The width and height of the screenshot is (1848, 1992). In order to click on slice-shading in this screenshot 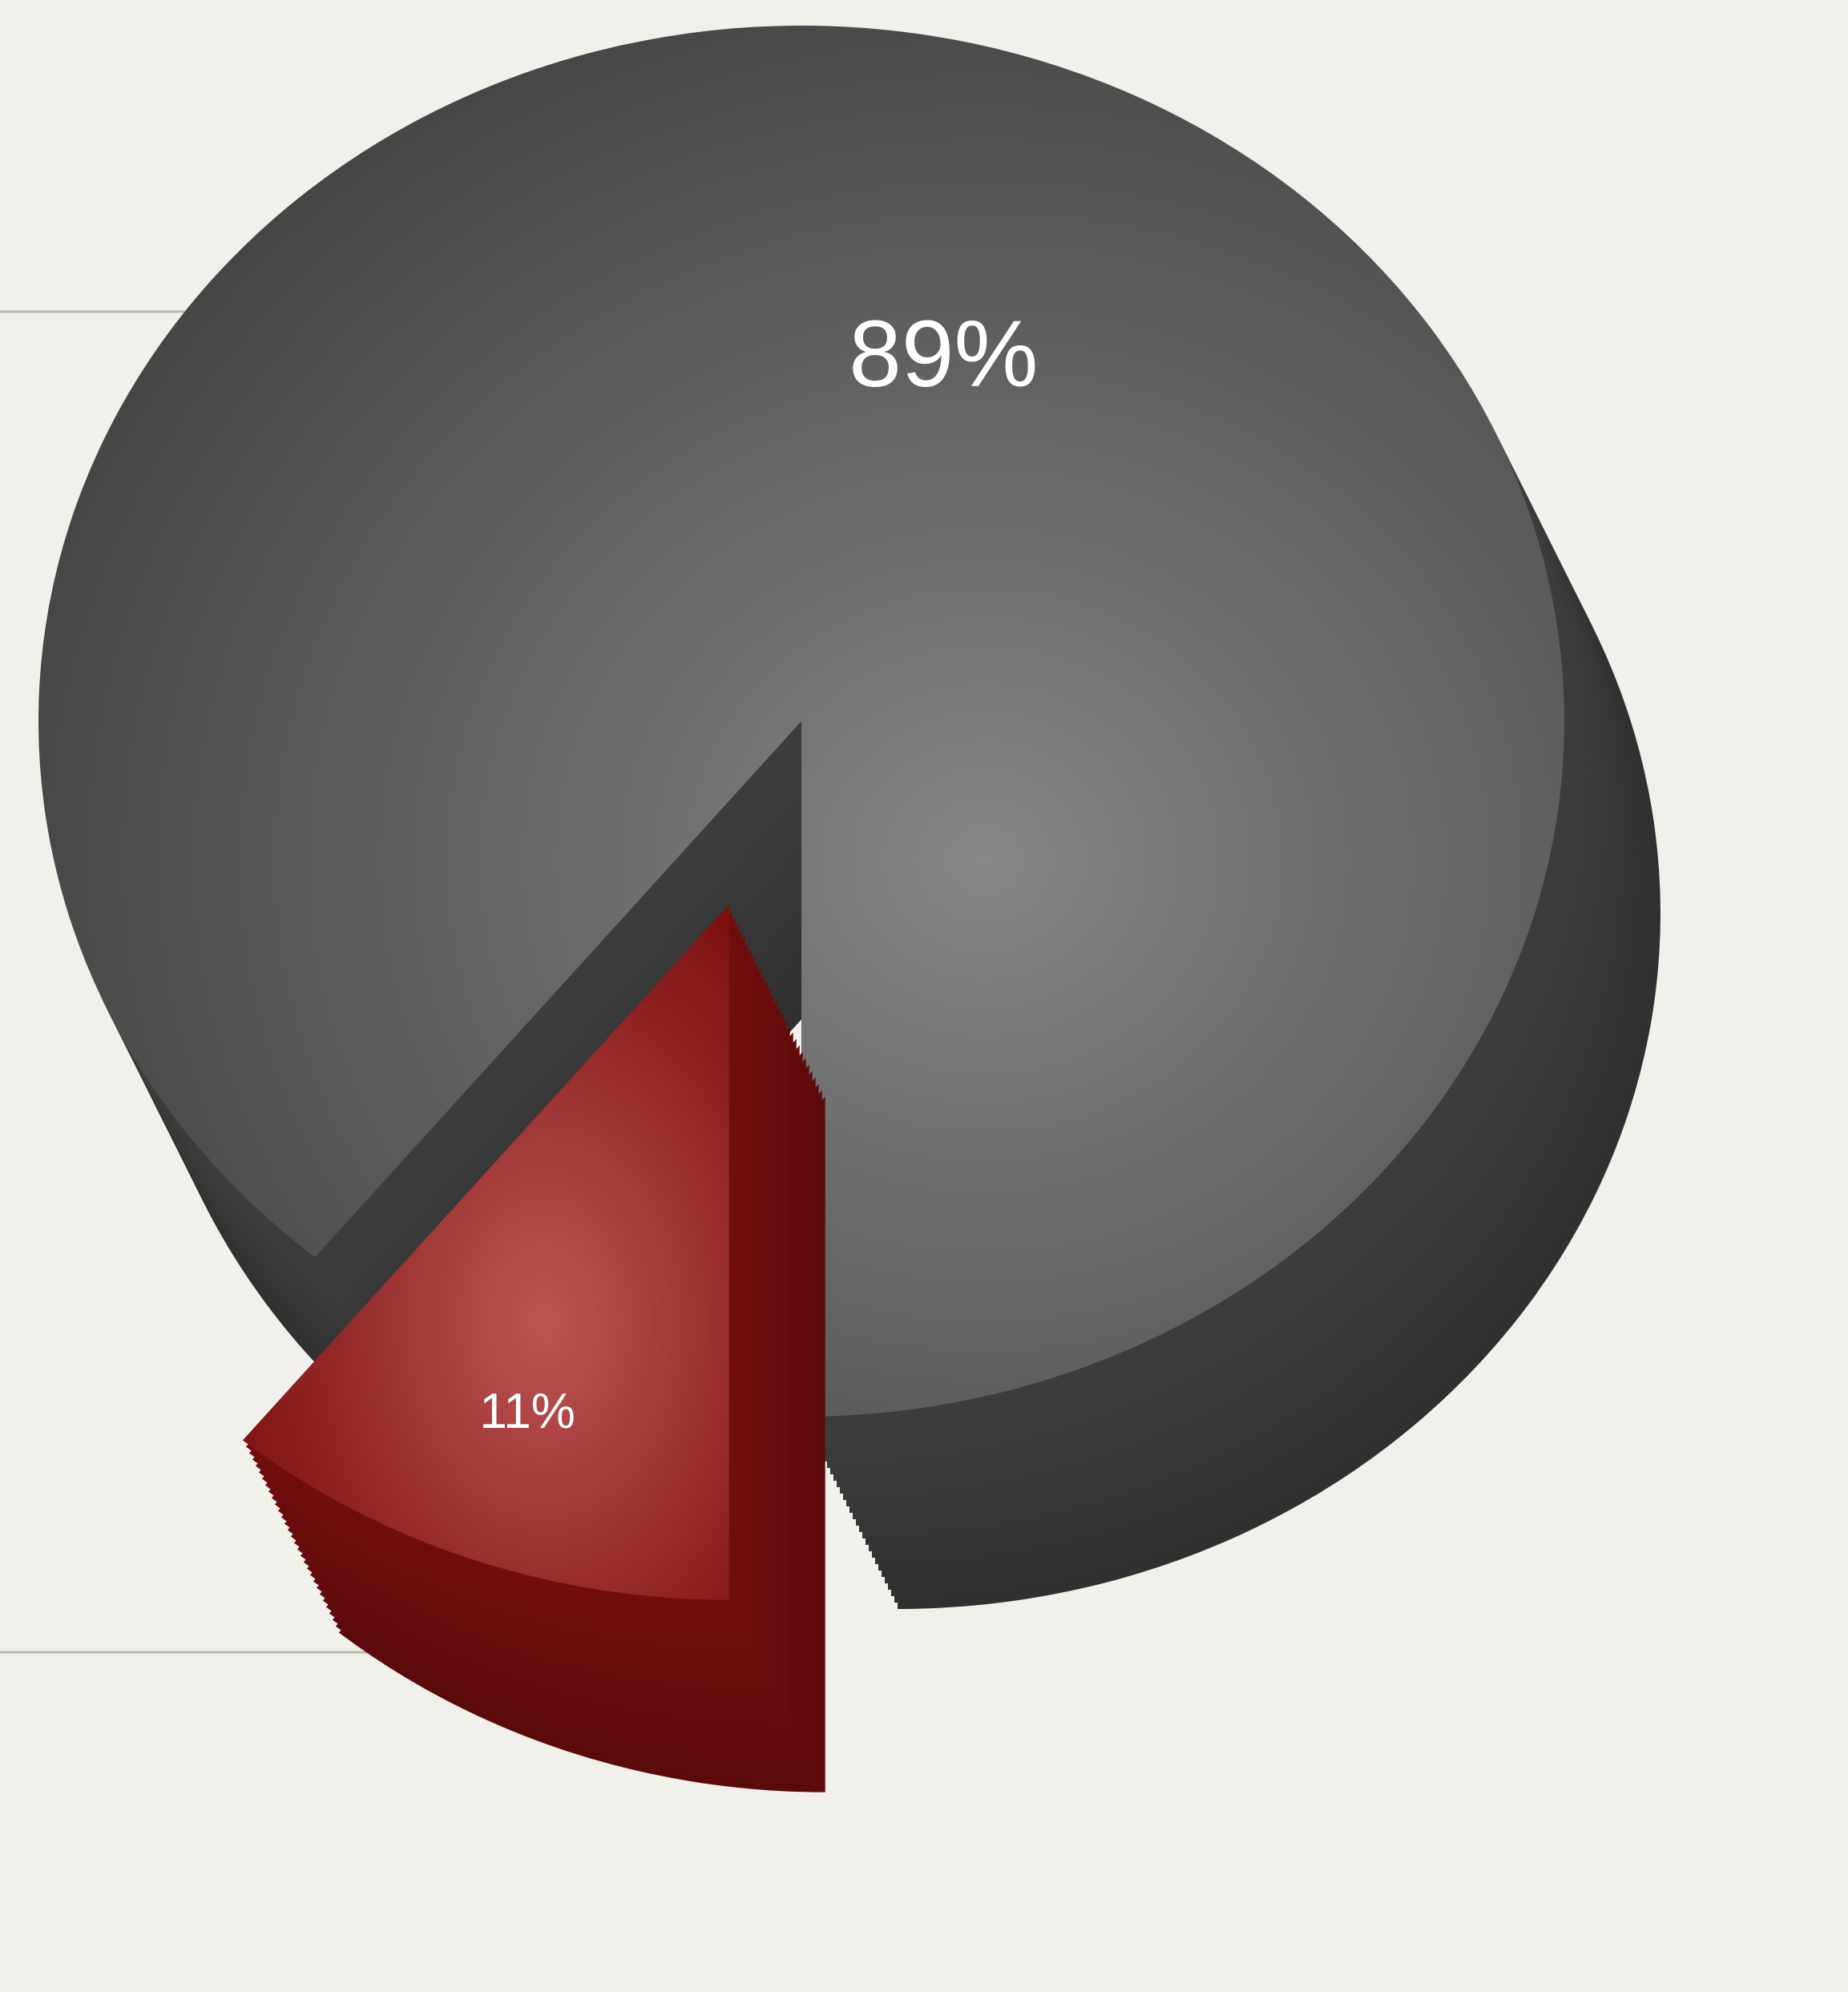, I will do `click(485, 1252)`.